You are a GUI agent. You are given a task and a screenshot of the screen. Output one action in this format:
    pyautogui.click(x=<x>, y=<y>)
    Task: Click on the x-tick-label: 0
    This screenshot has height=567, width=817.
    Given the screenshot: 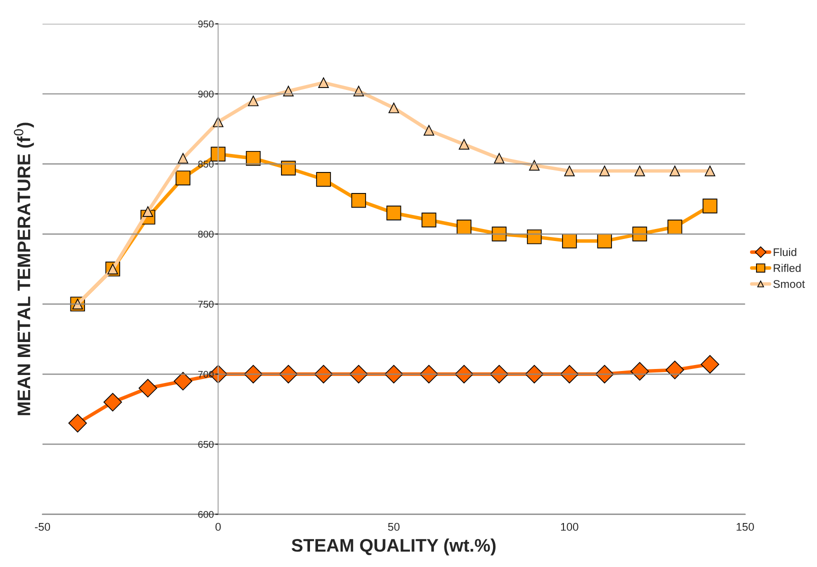 What is the action you would take?
    pyautogui.click(x=218, y=526)
    